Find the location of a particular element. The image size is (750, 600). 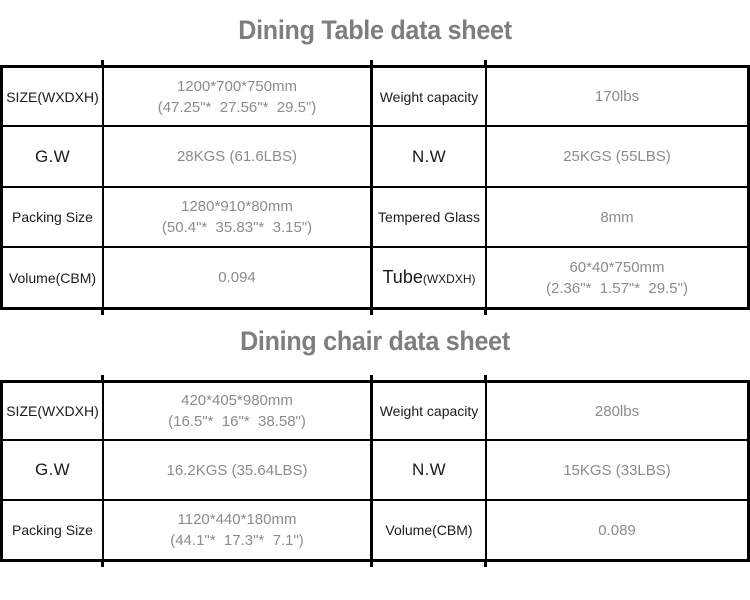

spec-label-cell: Tempered Glass is located at coordinates (430, 218).